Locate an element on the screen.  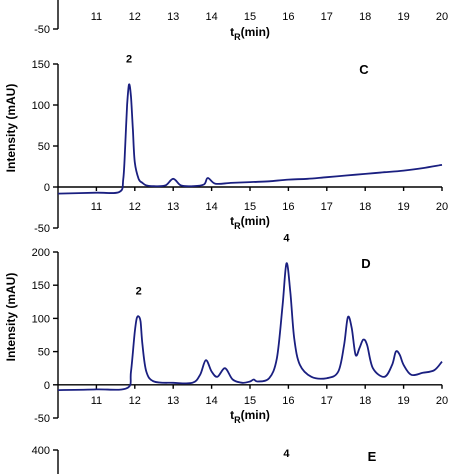
y-tick-label: 200 is located at coordinates (41, 253).